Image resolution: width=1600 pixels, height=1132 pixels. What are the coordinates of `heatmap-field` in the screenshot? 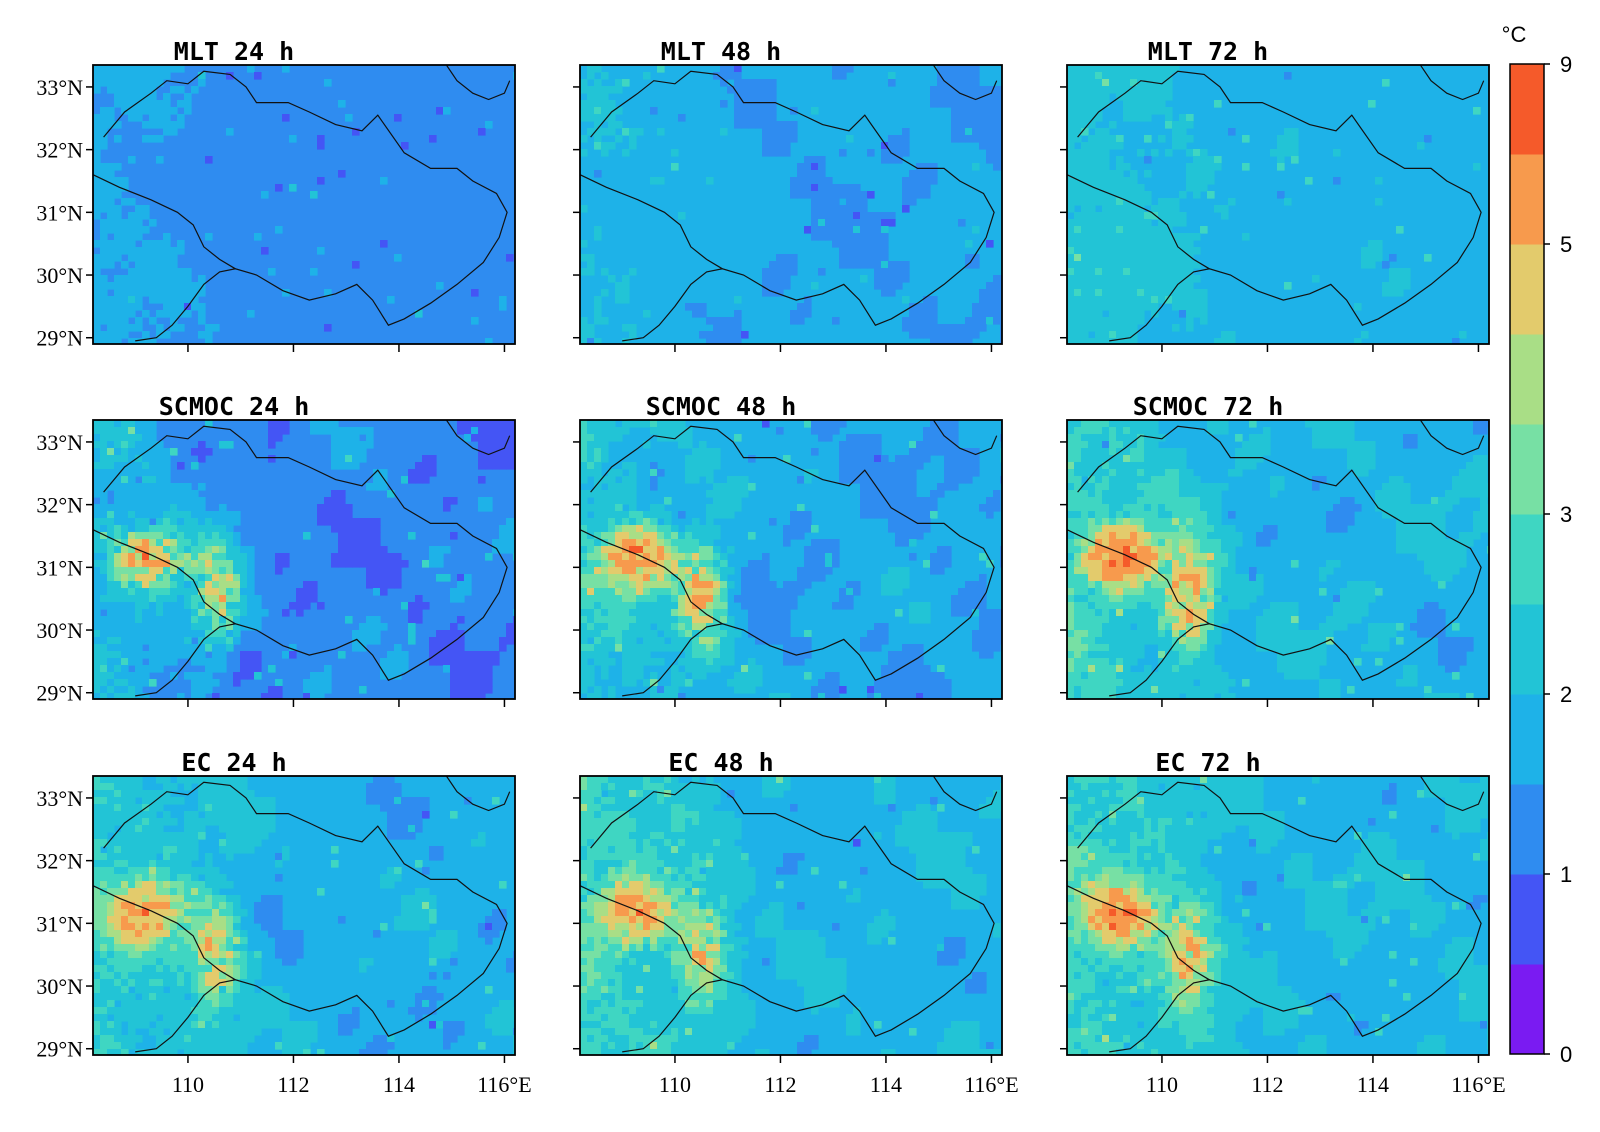 It's located at (1278, 559).